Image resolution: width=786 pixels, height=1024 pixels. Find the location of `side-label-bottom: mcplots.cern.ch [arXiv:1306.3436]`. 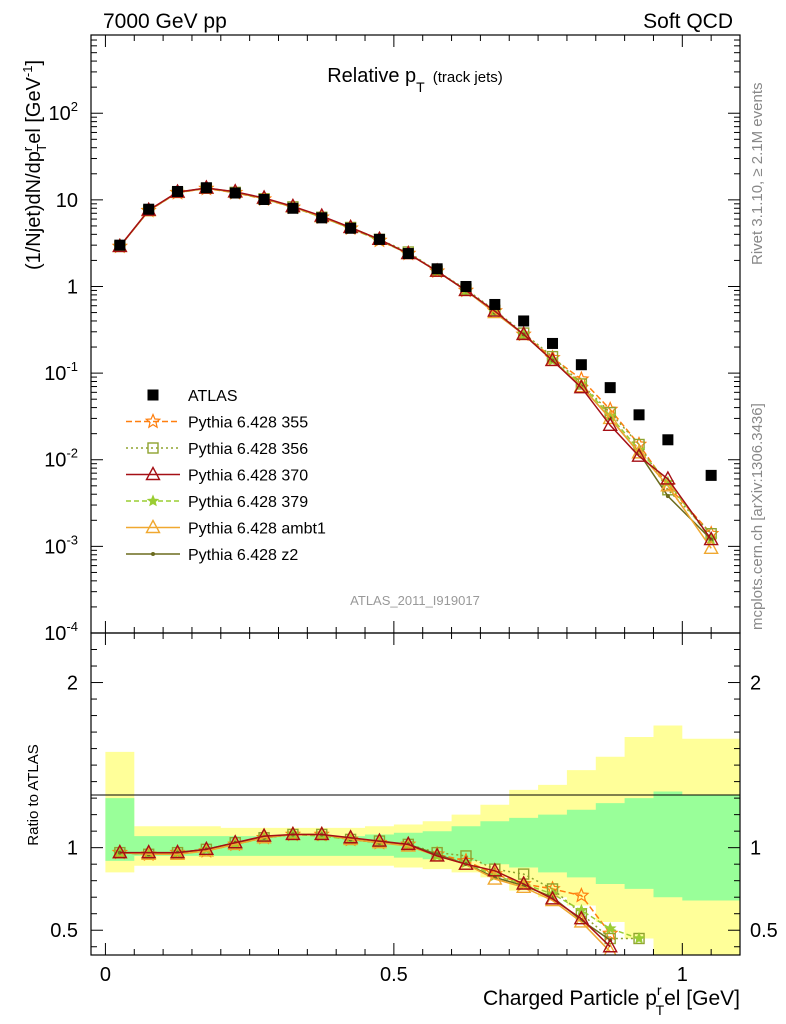

side-label-bottom: mcplots.cern.ch [arXiv:1306.3436] is located at coordinates (757, 516).